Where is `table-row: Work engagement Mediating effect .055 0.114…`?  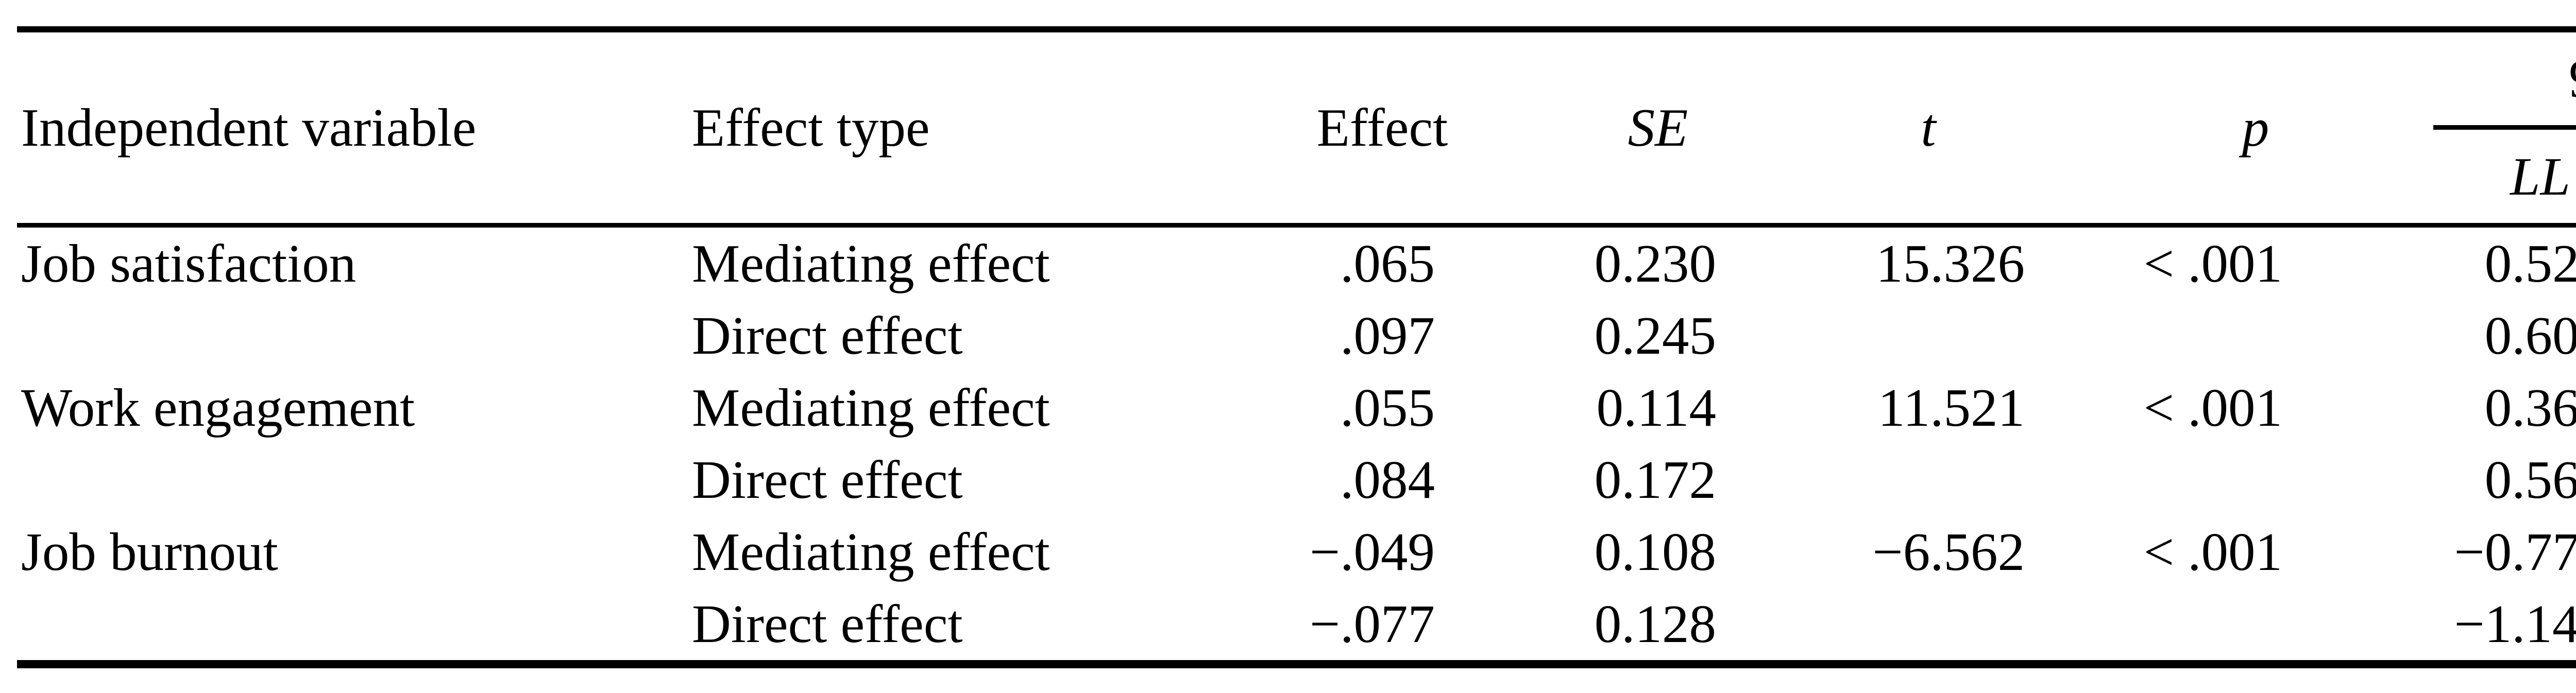
table-row: Work engagement Mediating effect .055 0.114… is located at coordinates (1296, 408).